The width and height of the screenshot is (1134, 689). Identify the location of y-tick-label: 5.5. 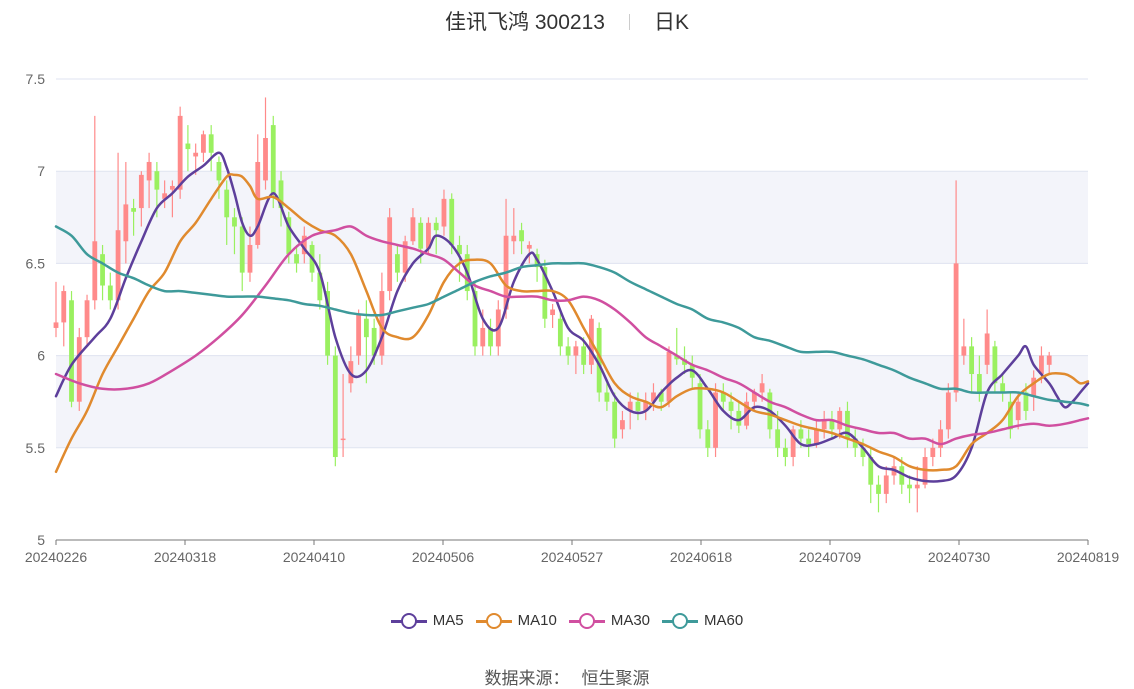
(36, 448).